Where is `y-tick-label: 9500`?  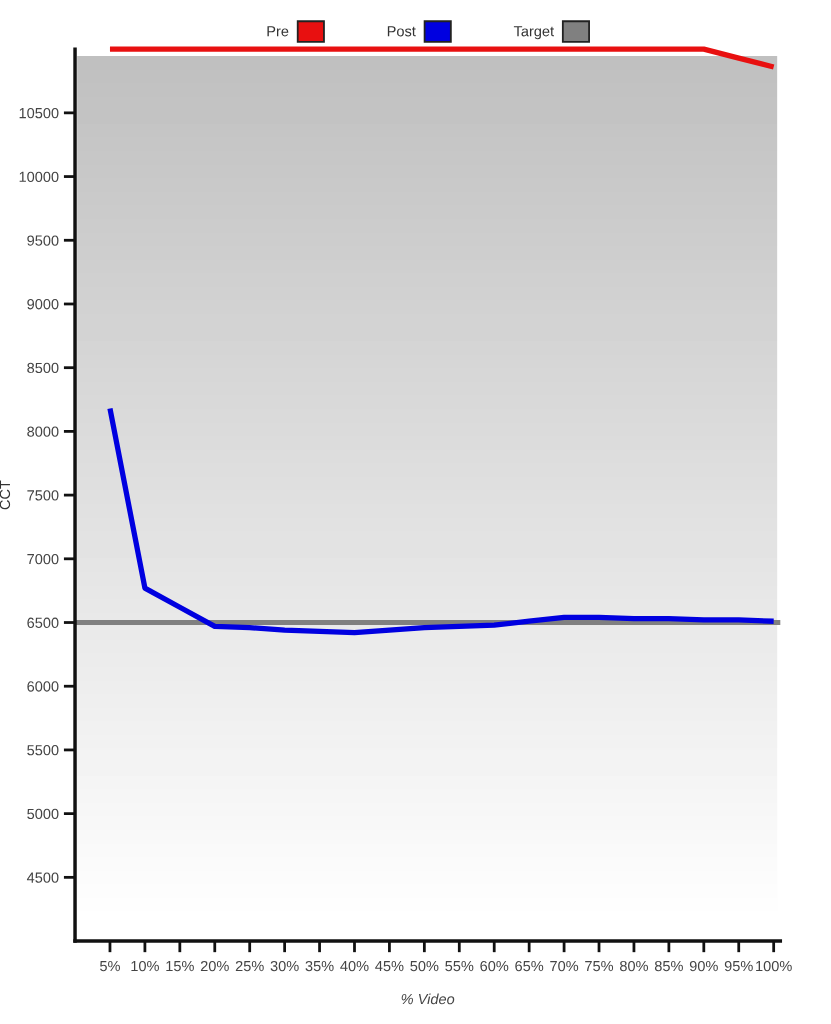
y-tick-label: 9500 is located at coordinates (43, 240).